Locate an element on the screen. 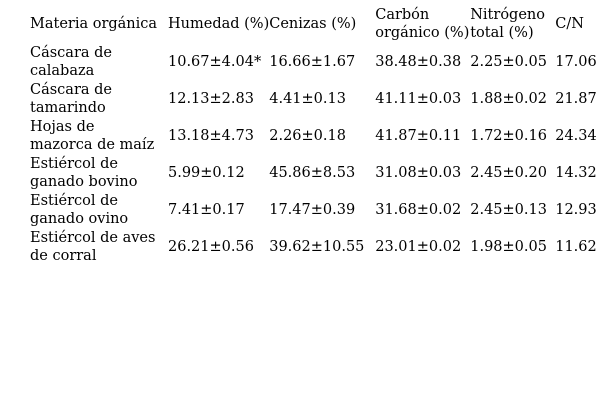 The width and height of the screenshot is (603, 405). cell-cenizas: 4.41±0.13 is located at coordinates (307, 98).